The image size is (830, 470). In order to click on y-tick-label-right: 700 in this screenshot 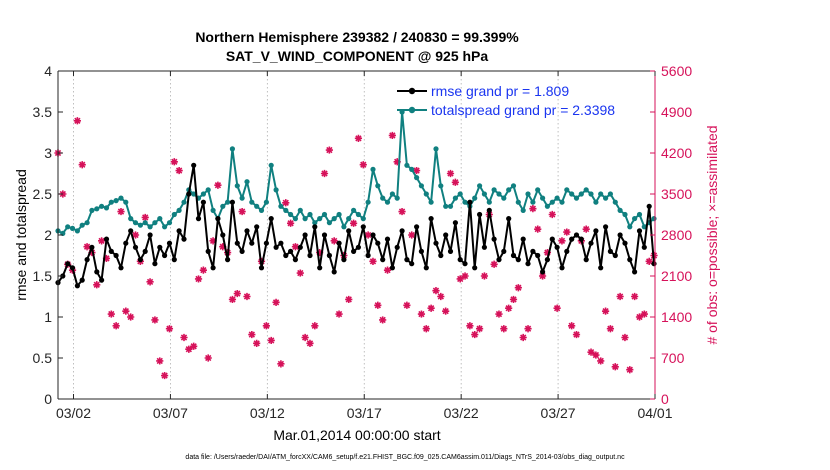, I will do `click(673, 358)`.